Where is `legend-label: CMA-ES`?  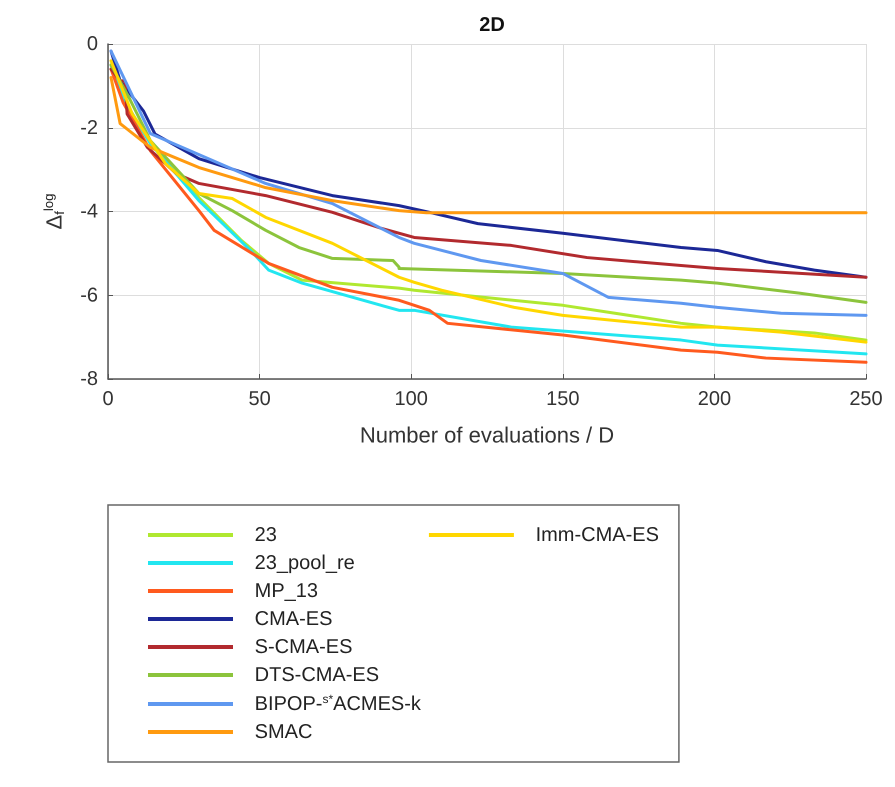
legend-label: CMA-ES is located at coordinates (285, 619).